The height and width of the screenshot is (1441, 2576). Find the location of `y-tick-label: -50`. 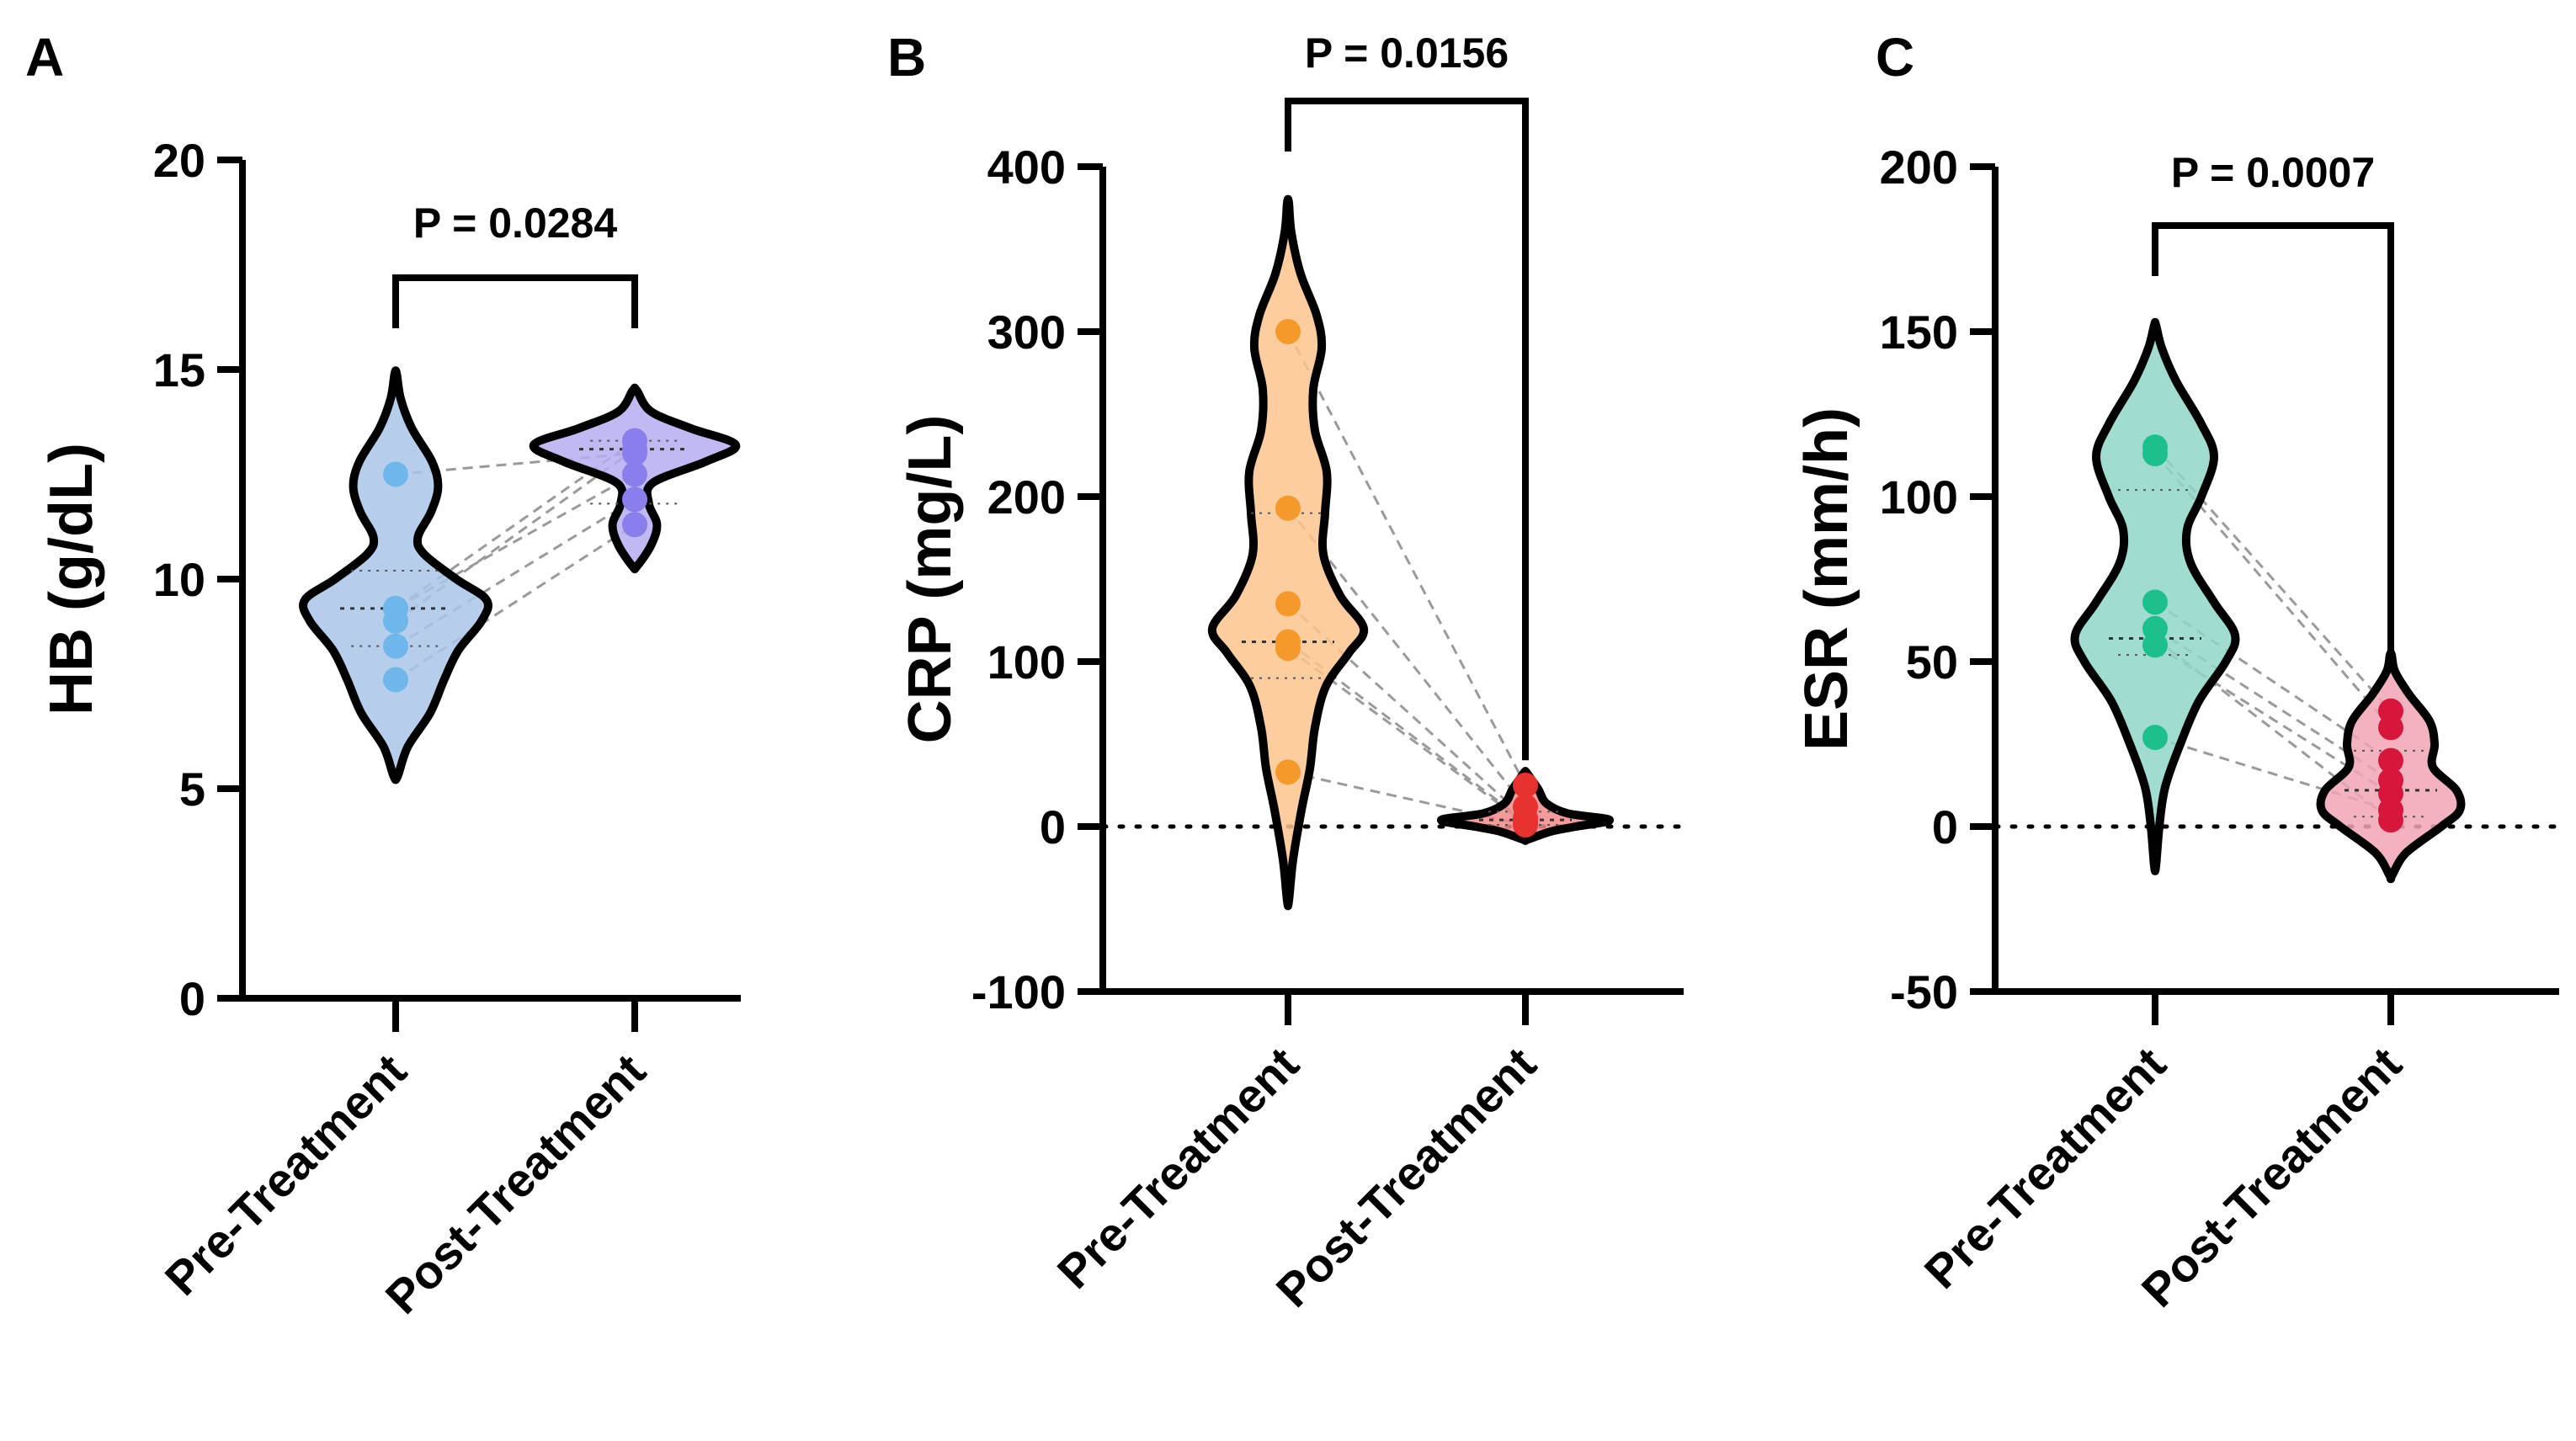

y-tick-label: -50 is located at coordinates (1924, 991).